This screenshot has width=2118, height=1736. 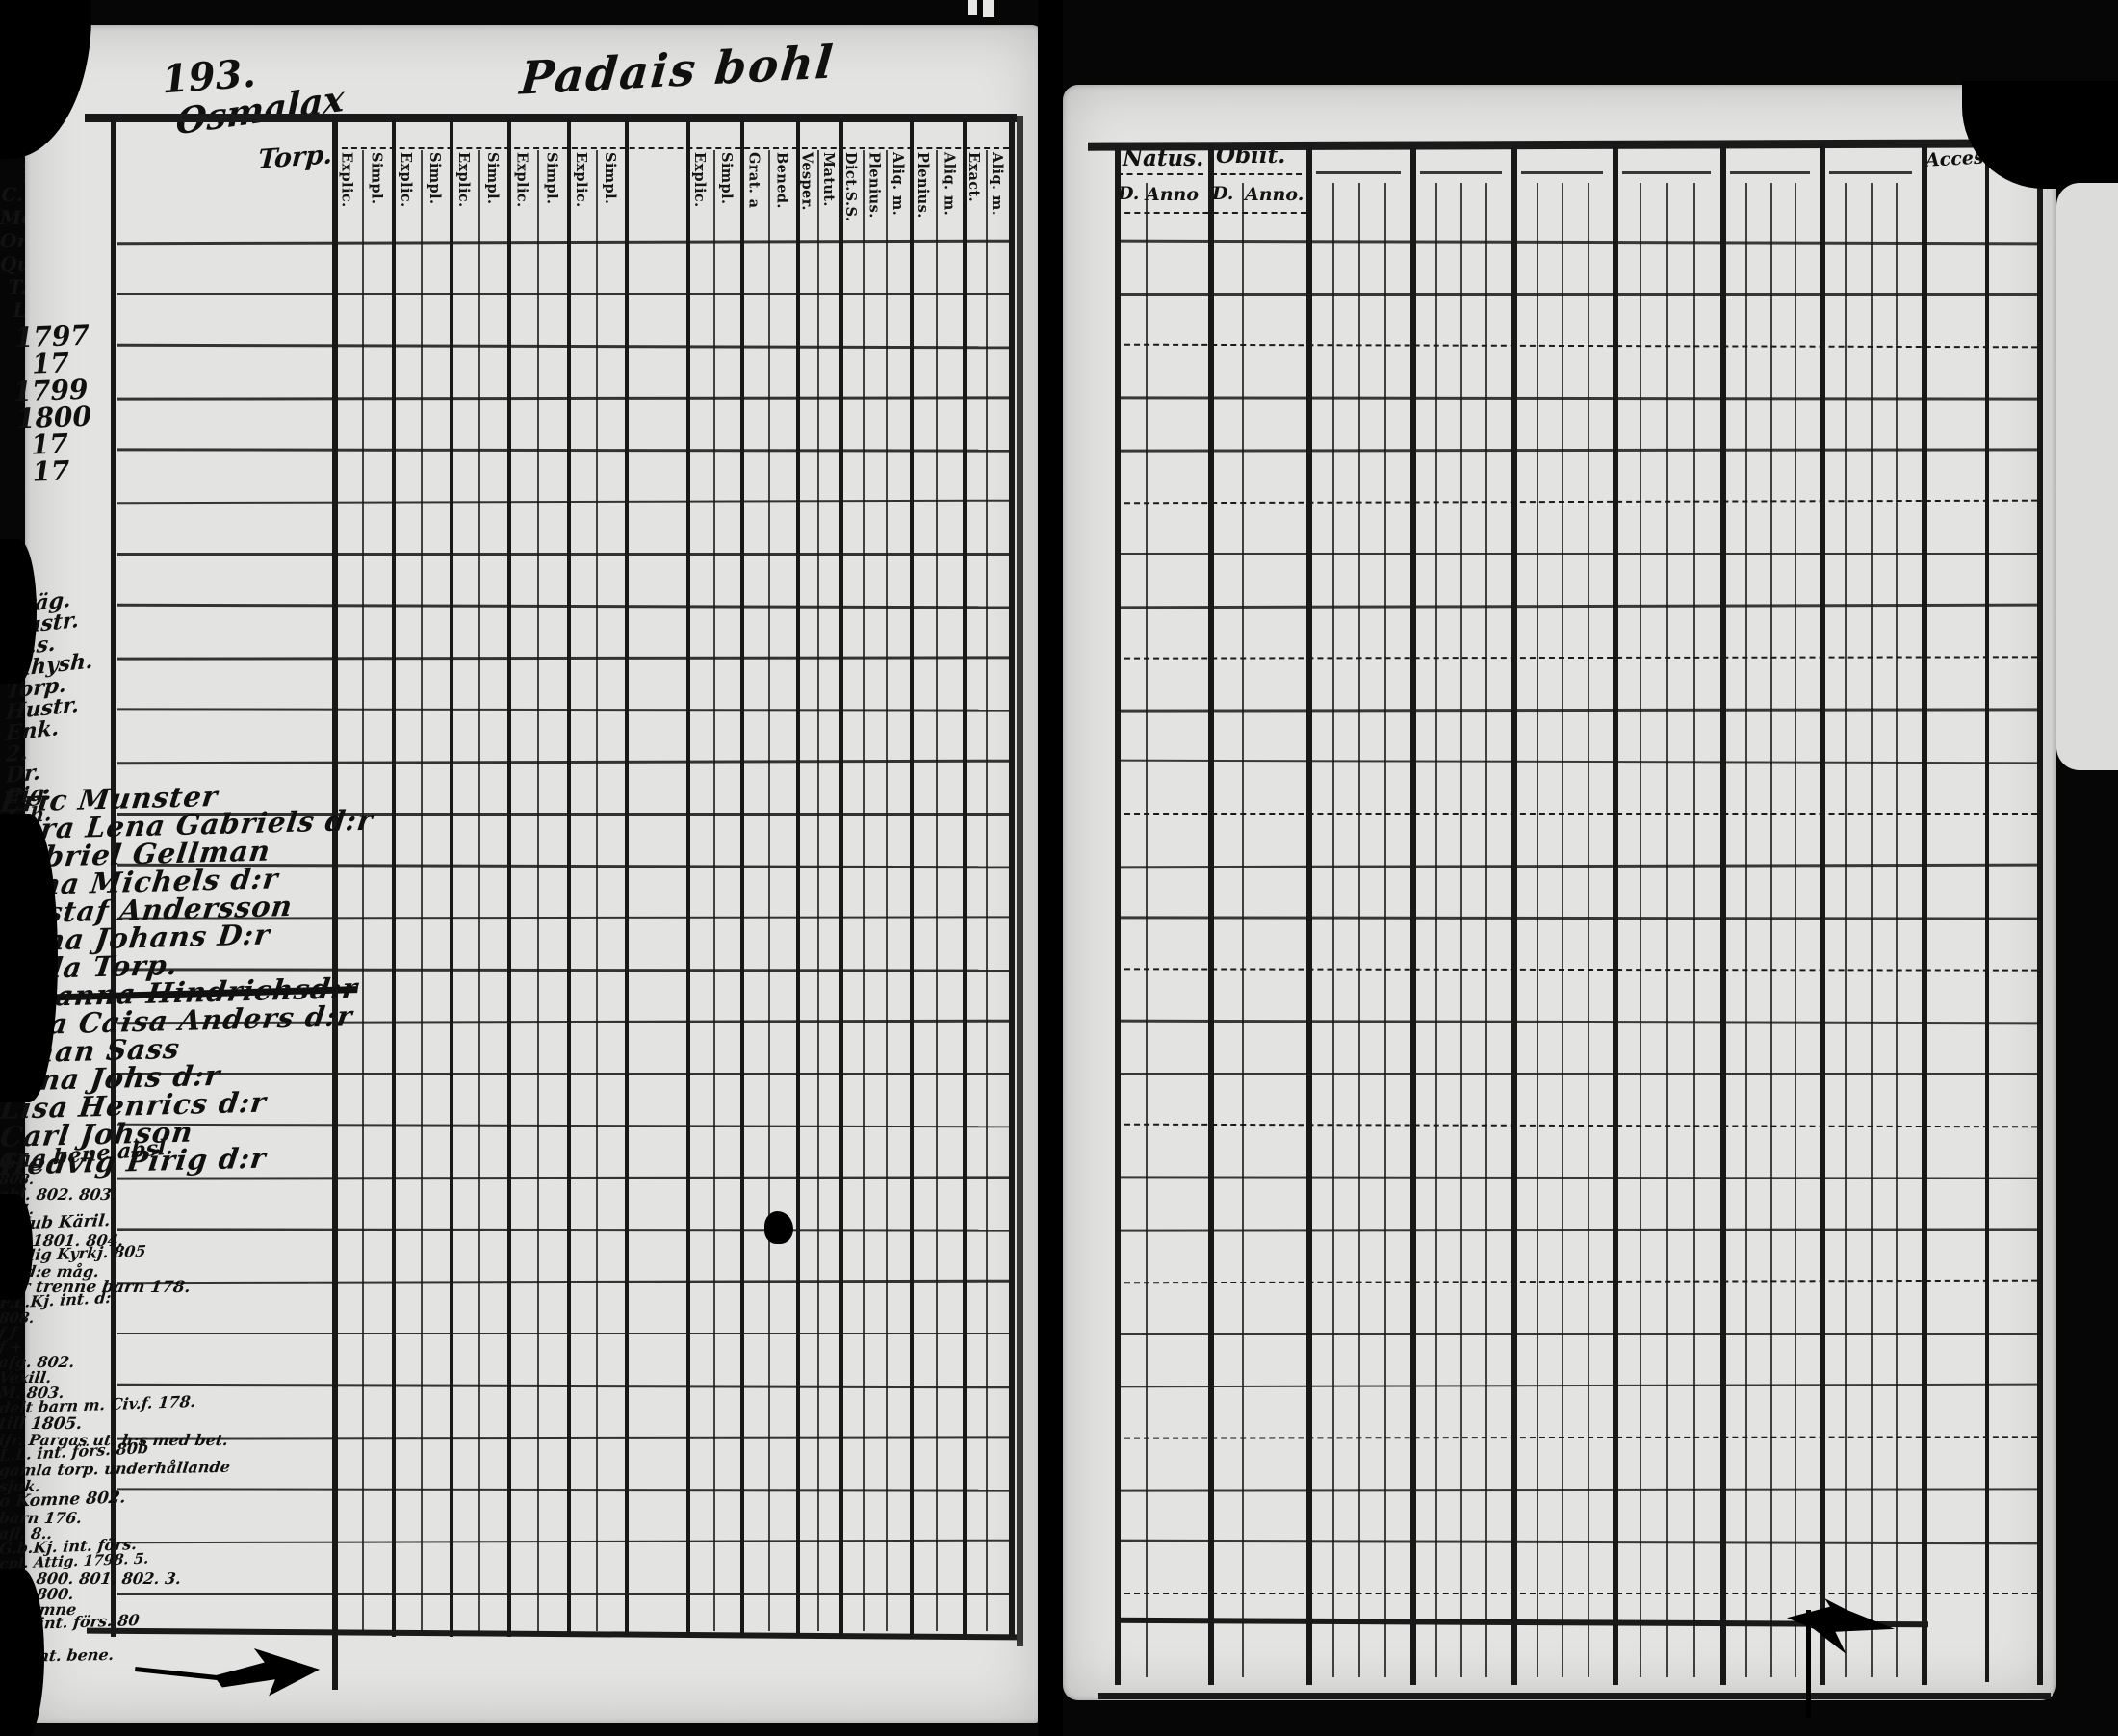 What do you see at coordinates (807, 182) in the screenshot?
I see `sub-header: Vesper.` at bounding box center [807, 182].